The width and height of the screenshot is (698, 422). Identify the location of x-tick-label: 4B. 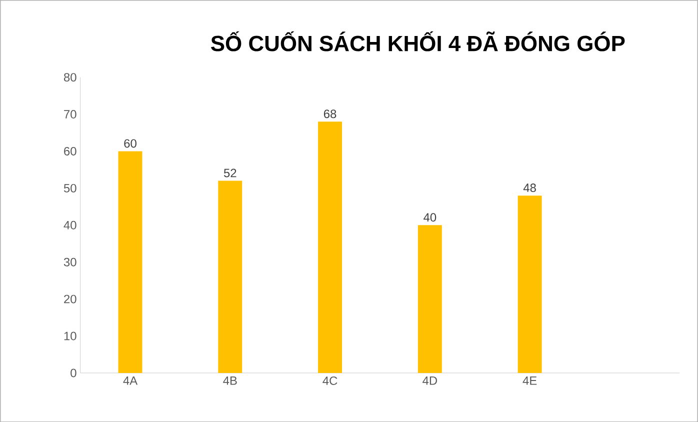
(230, 380).